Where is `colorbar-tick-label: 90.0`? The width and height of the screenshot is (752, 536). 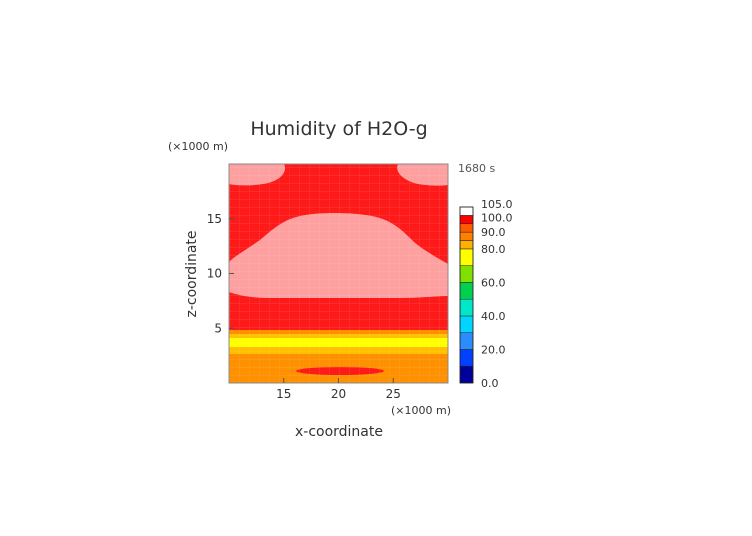
colorbar-tick-label: 90.0 is located at coordinates (493, 232).